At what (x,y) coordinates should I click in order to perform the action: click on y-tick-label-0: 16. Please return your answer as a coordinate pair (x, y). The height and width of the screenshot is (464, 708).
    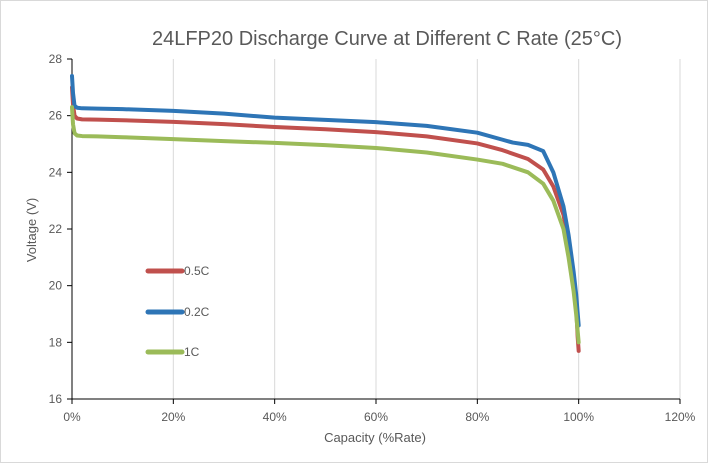
    Looking at the image, I should click on (56, 399).